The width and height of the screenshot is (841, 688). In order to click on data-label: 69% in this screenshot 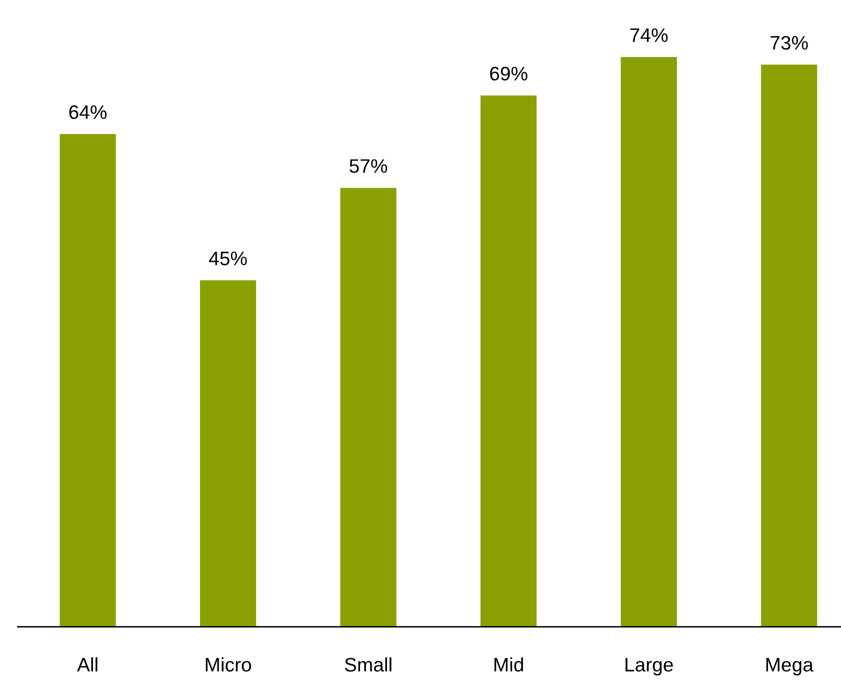, I will do `click(509, 73)`.